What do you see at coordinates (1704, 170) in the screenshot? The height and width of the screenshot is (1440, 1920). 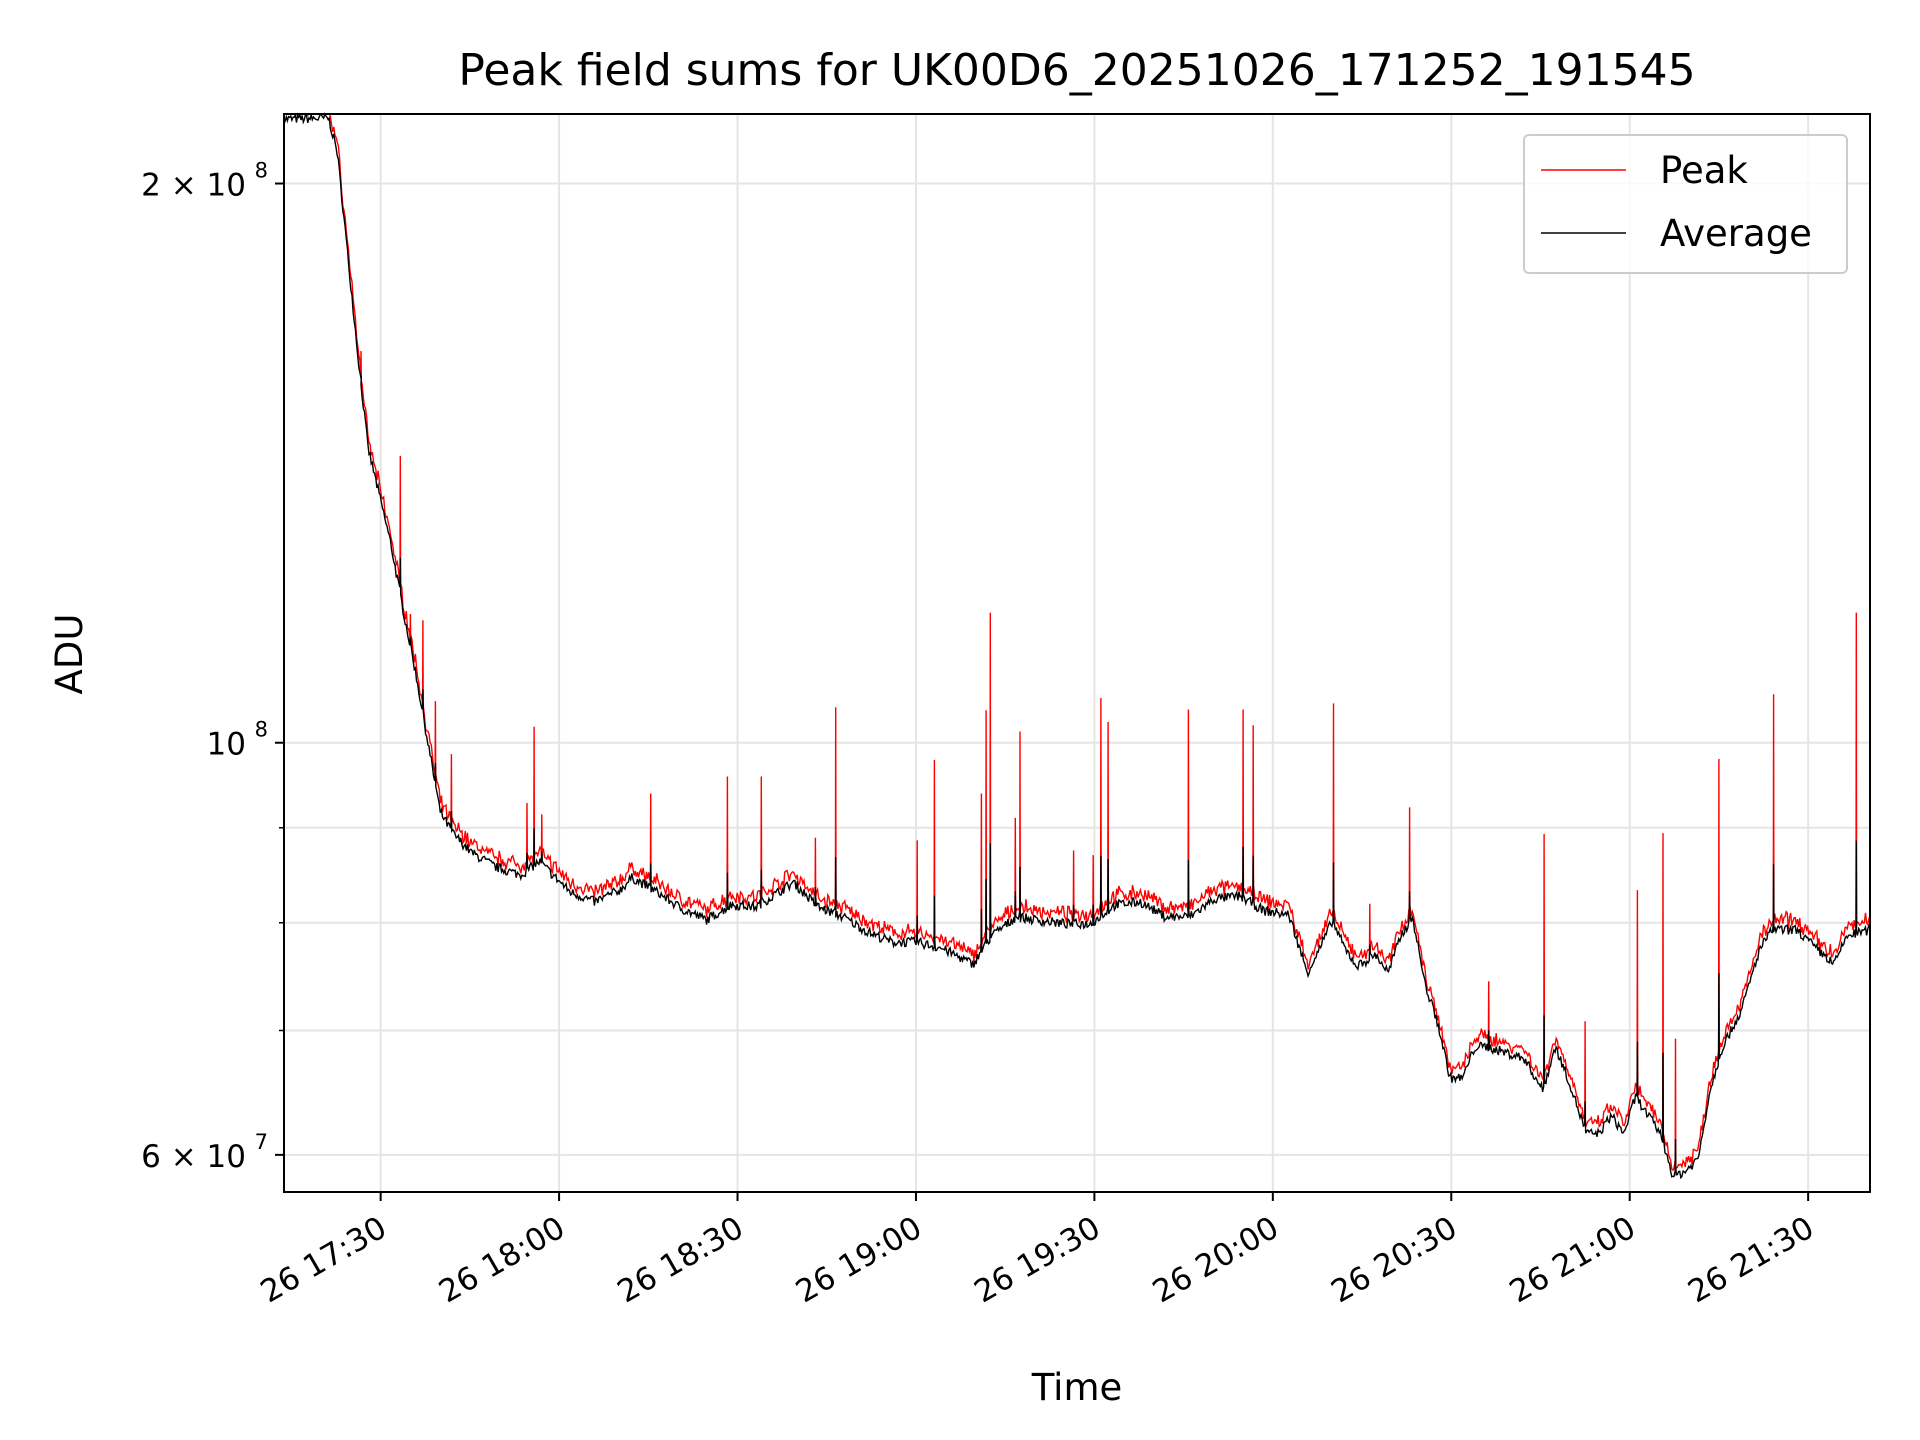 I see `legend-peak-label: Peak` at bounding box center [1704, 170].